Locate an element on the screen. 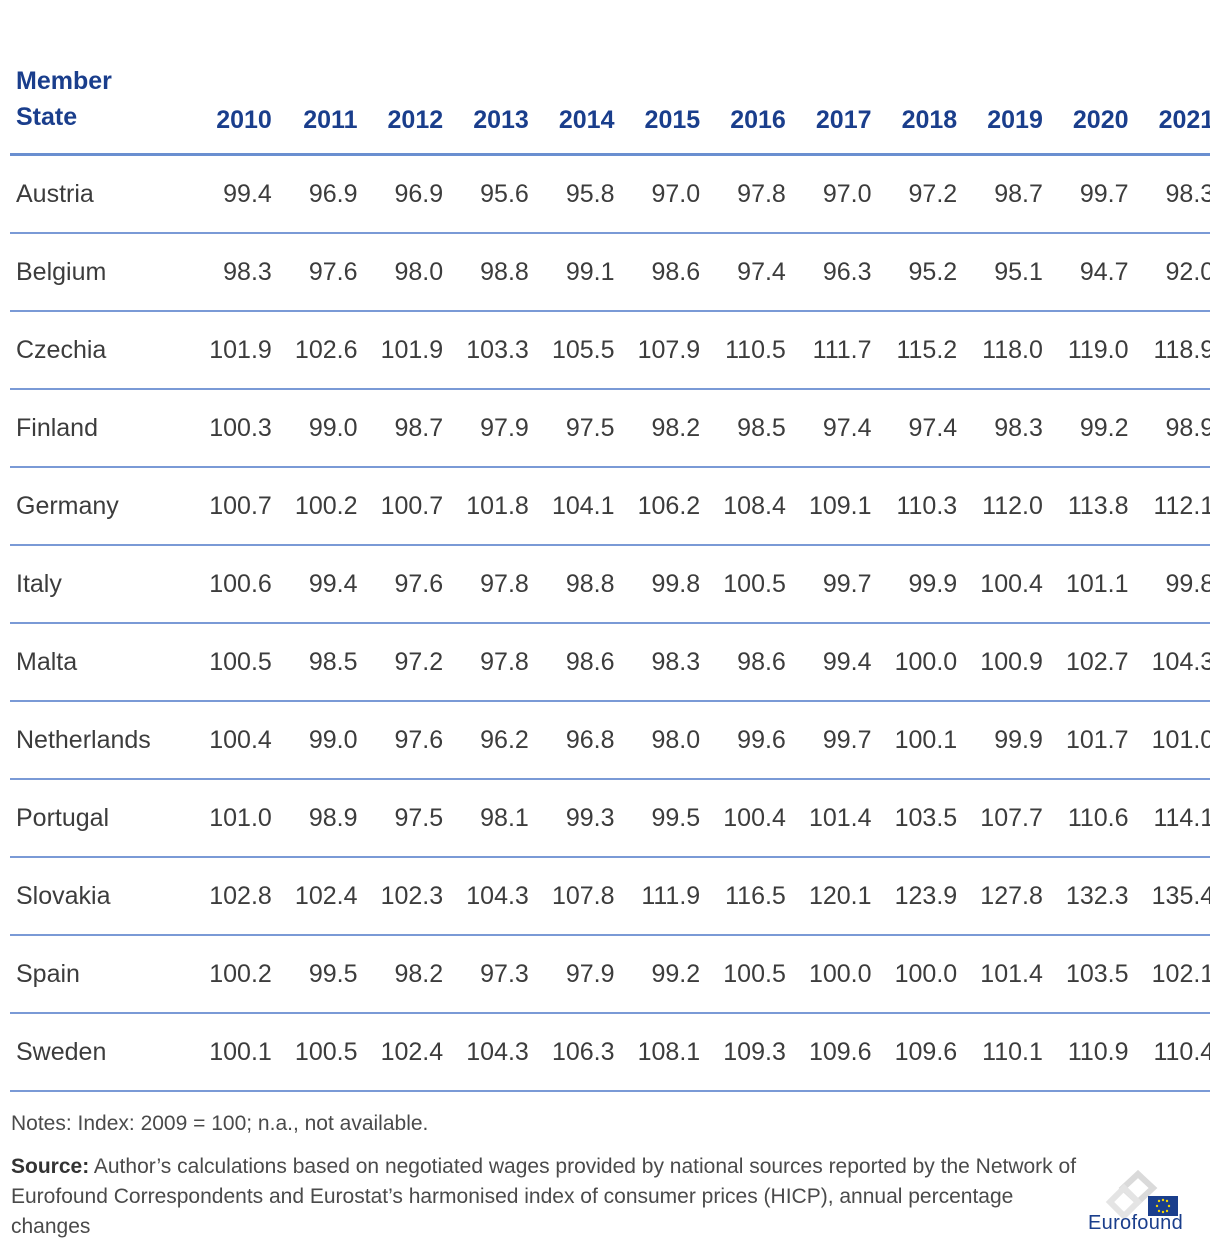 The image size is (1220, 1252). year-header: 2018 is located at coordinates (914, 98).